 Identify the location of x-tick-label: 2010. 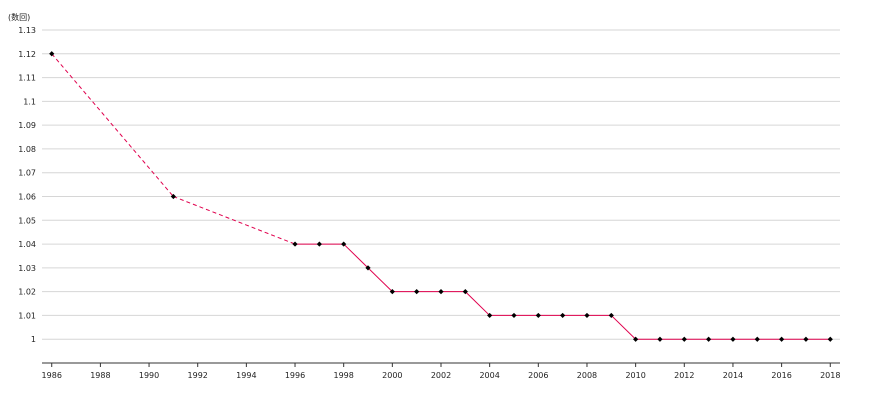
(635, 375).